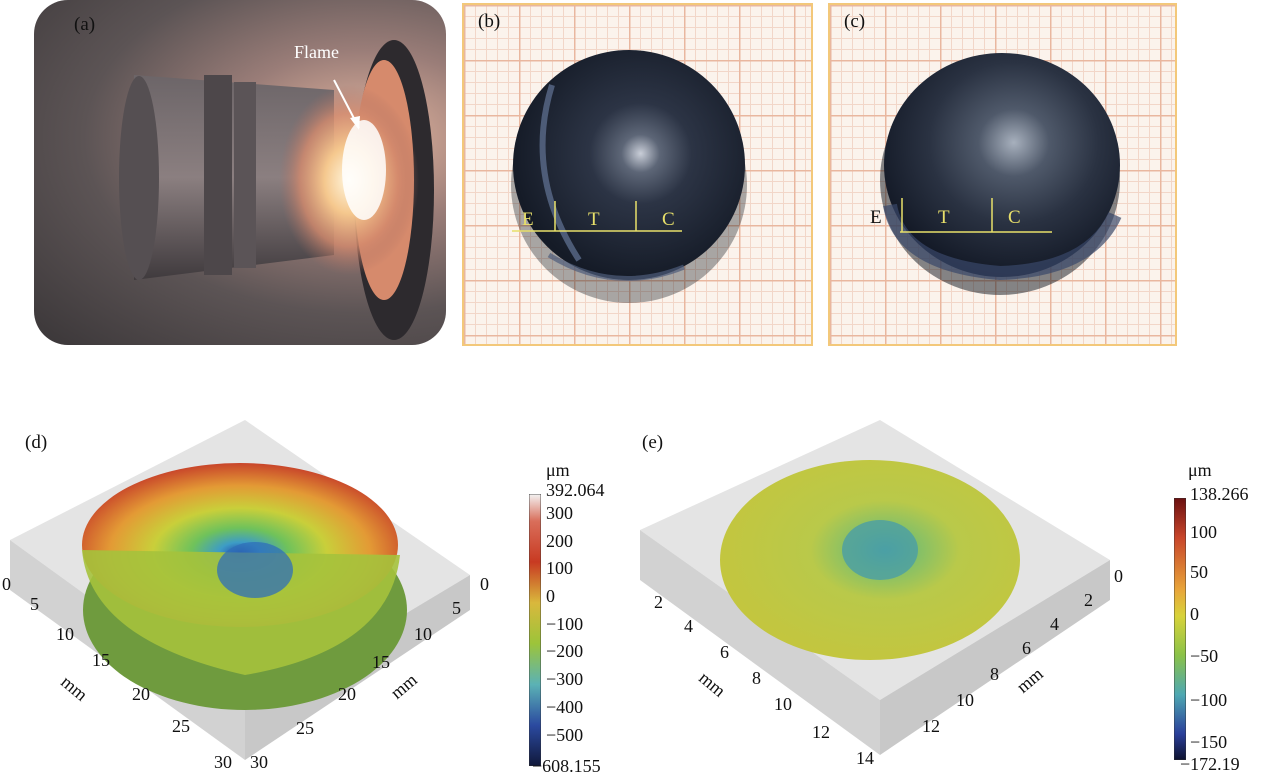 This screenshot has width=1269, height=782. What do you see at coordinates (65, 634) in the screenshot?
I see `d-x-tick: 10` at bounding box center [65, 634].